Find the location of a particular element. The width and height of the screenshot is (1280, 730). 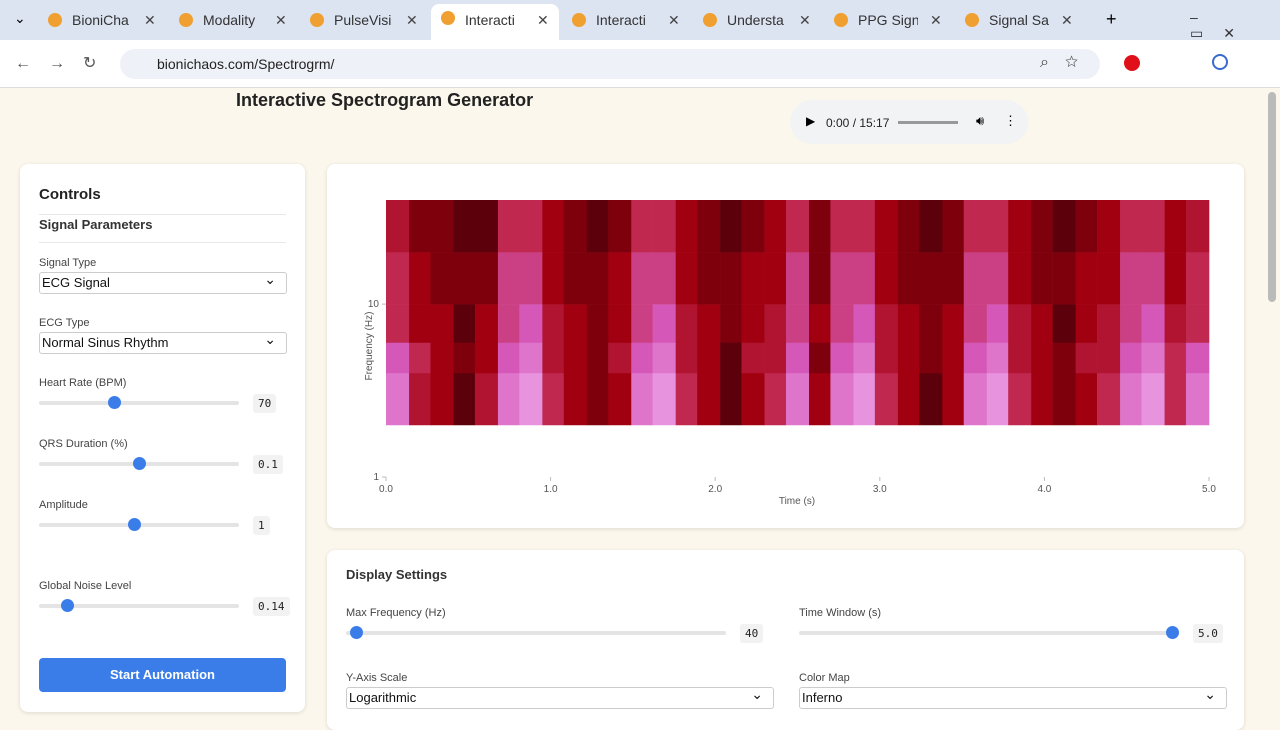

audio-player: ▶ 0:00 / 15:17 🔊︎ ⋮ is located at coordinates (909, 122).